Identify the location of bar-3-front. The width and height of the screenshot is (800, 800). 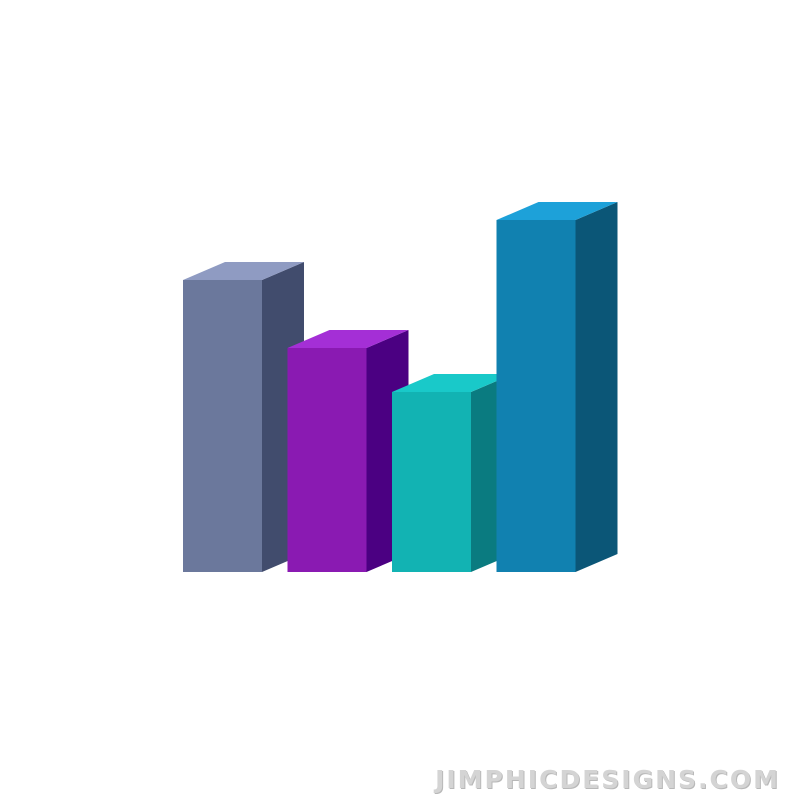
(431, 482).